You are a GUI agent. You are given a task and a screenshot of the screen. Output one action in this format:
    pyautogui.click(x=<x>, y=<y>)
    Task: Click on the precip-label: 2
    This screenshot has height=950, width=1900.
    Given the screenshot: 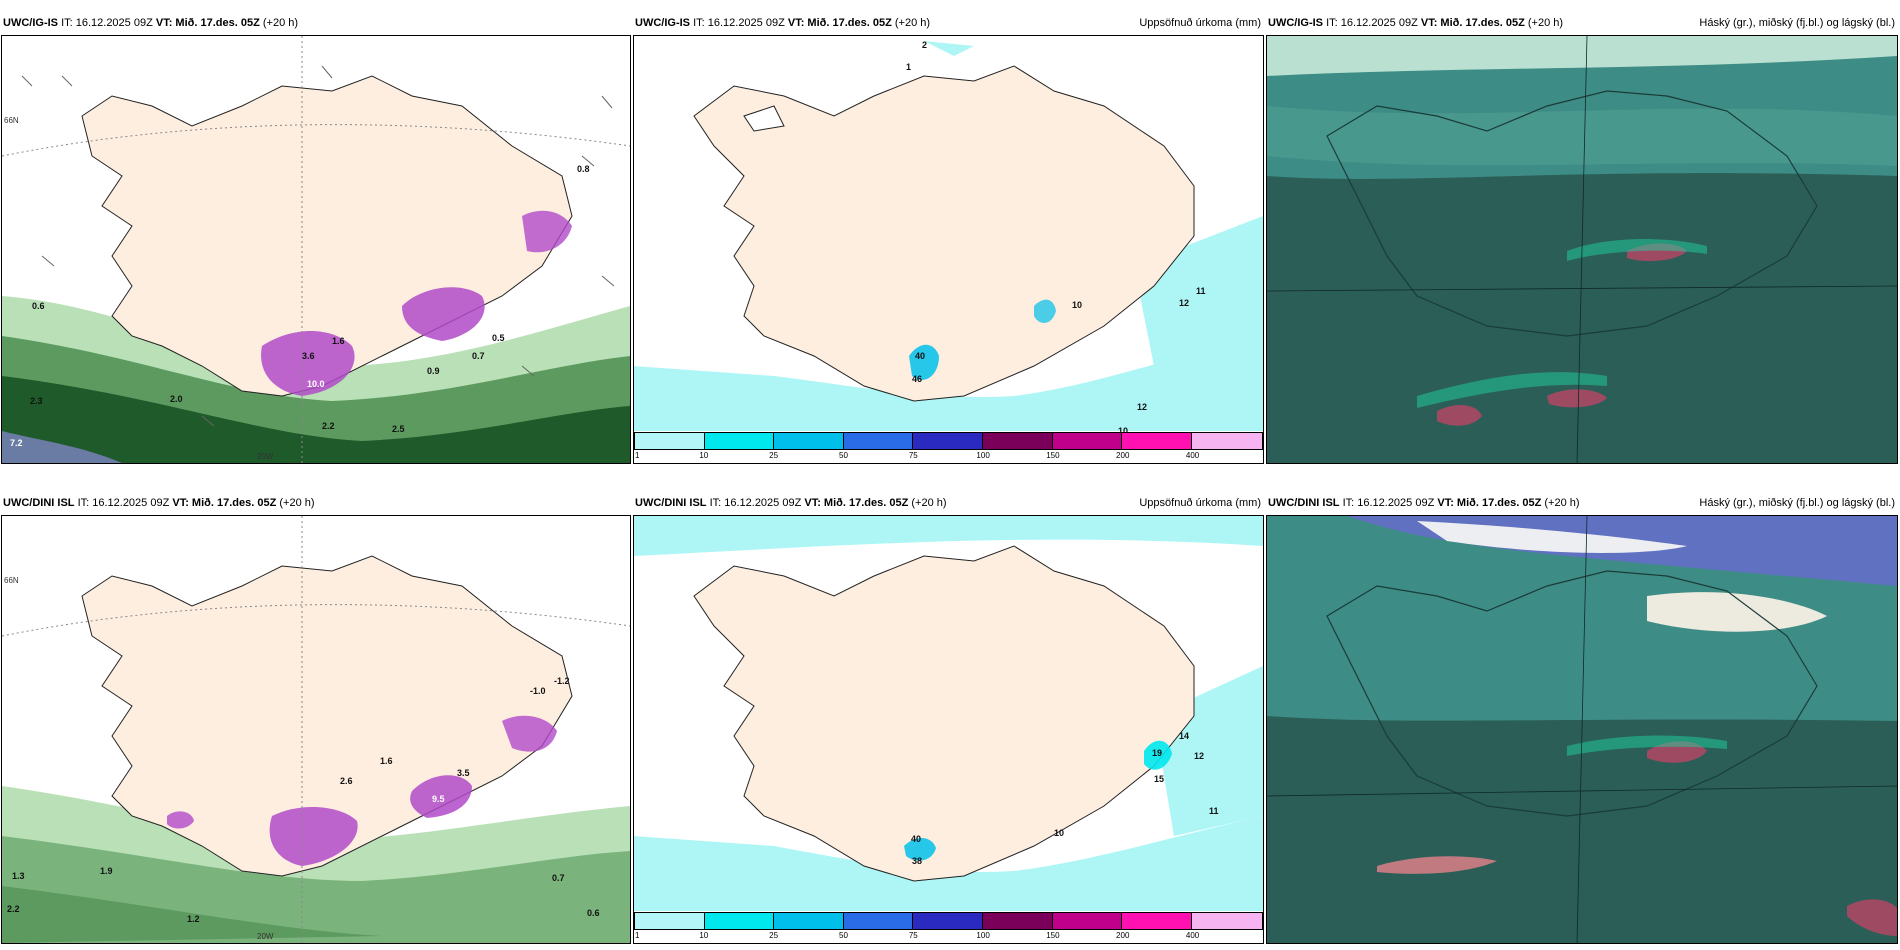 What is the action you would take?
    pyautogui.click(x=925, y=45)
    